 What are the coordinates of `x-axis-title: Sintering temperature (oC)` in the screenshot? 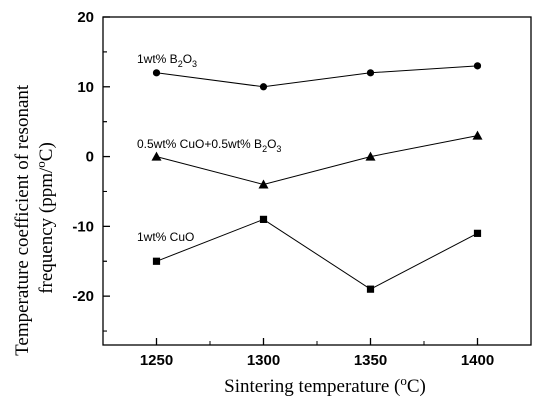 It's located at (325, 385).